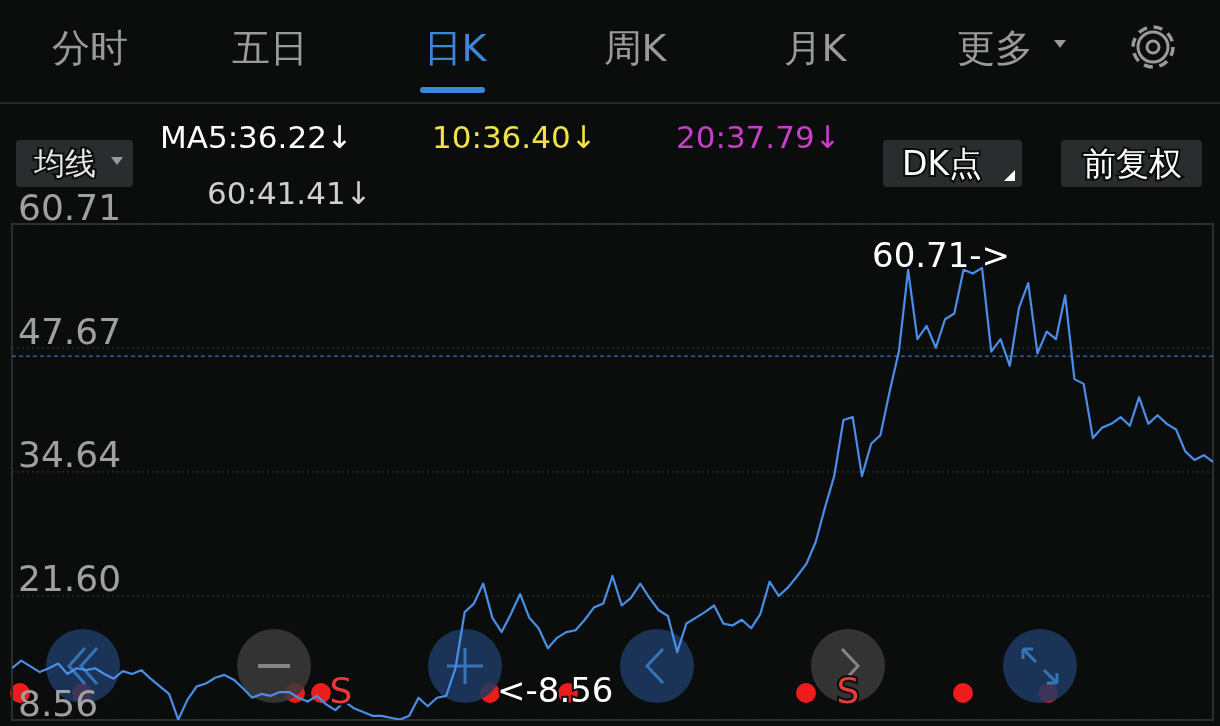 The width and height of the screenshot is (1220, 726). What do you see at coordinates (941, 255) in the screenshot?
I see `annotation: 60.71->` at bounding box center [941, 255].